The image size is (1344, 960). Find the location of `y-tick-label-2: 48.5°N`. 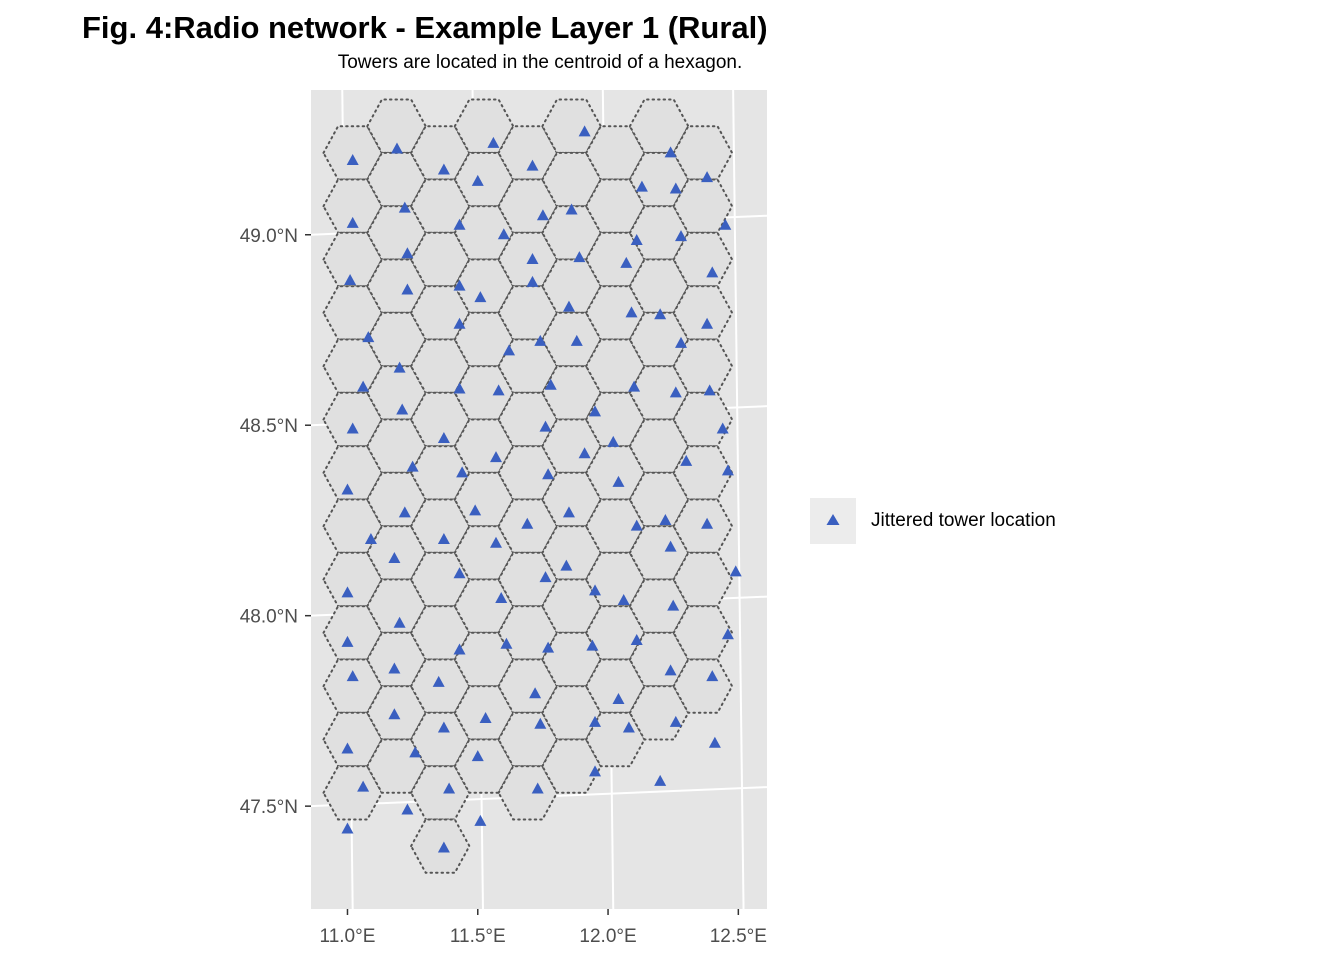

y-tick-label-2: 48.5°N is located at coordinates (269, 426).